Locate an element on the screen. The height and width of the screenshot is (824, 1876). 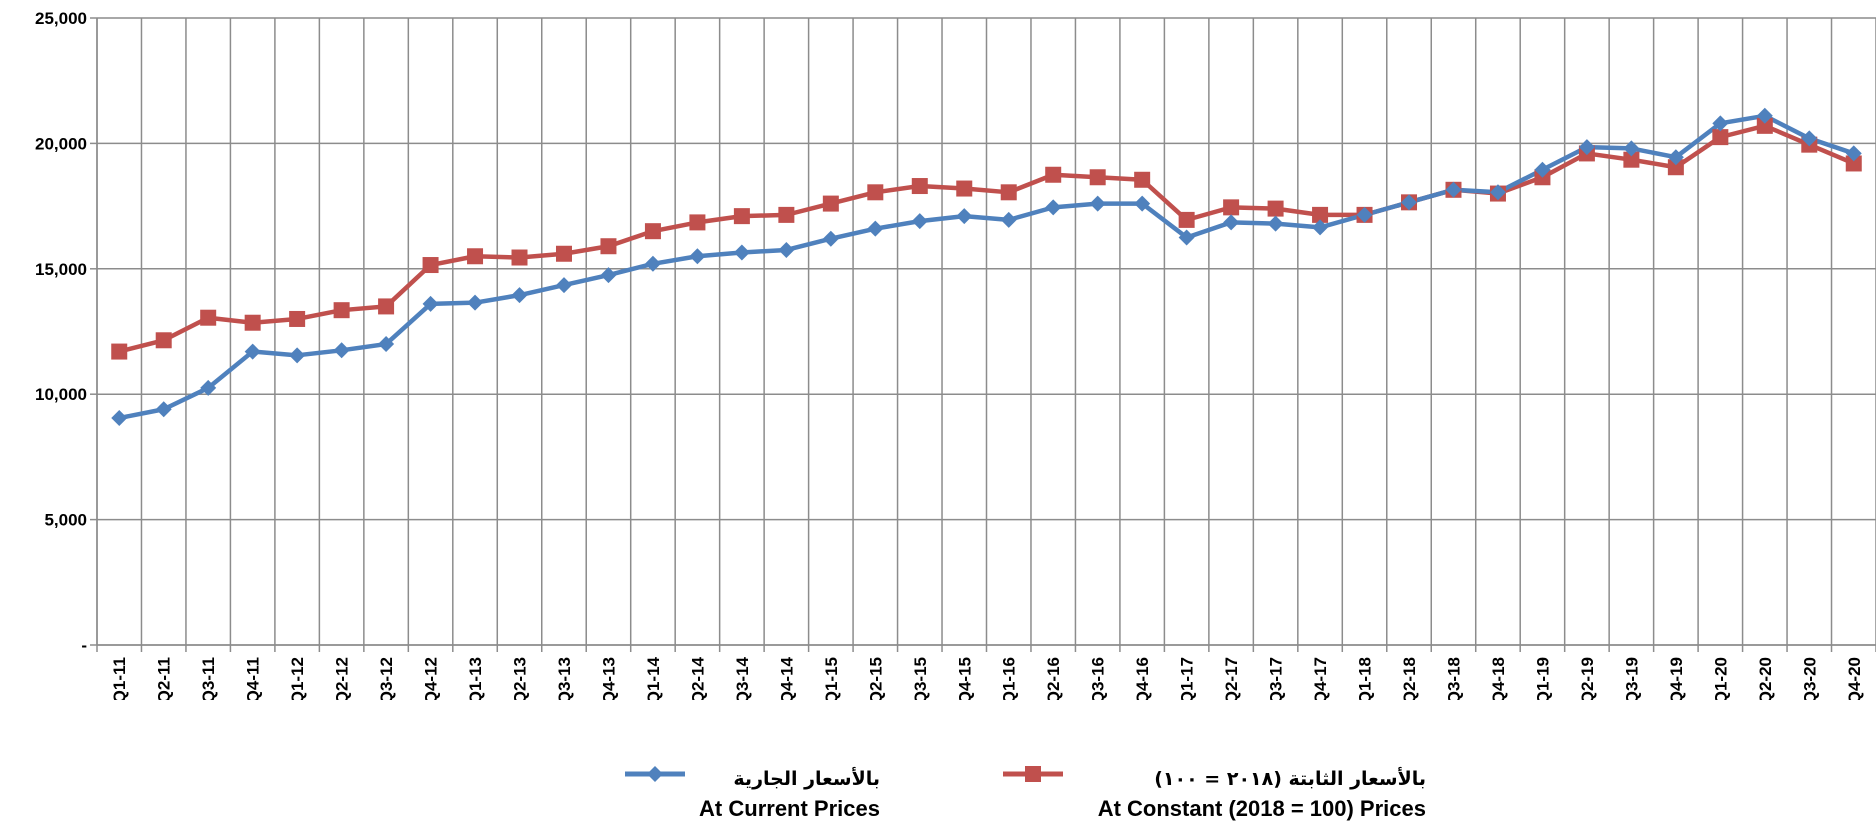
x-tick-label: Q1-16 is located at coordinates (1009, 678).